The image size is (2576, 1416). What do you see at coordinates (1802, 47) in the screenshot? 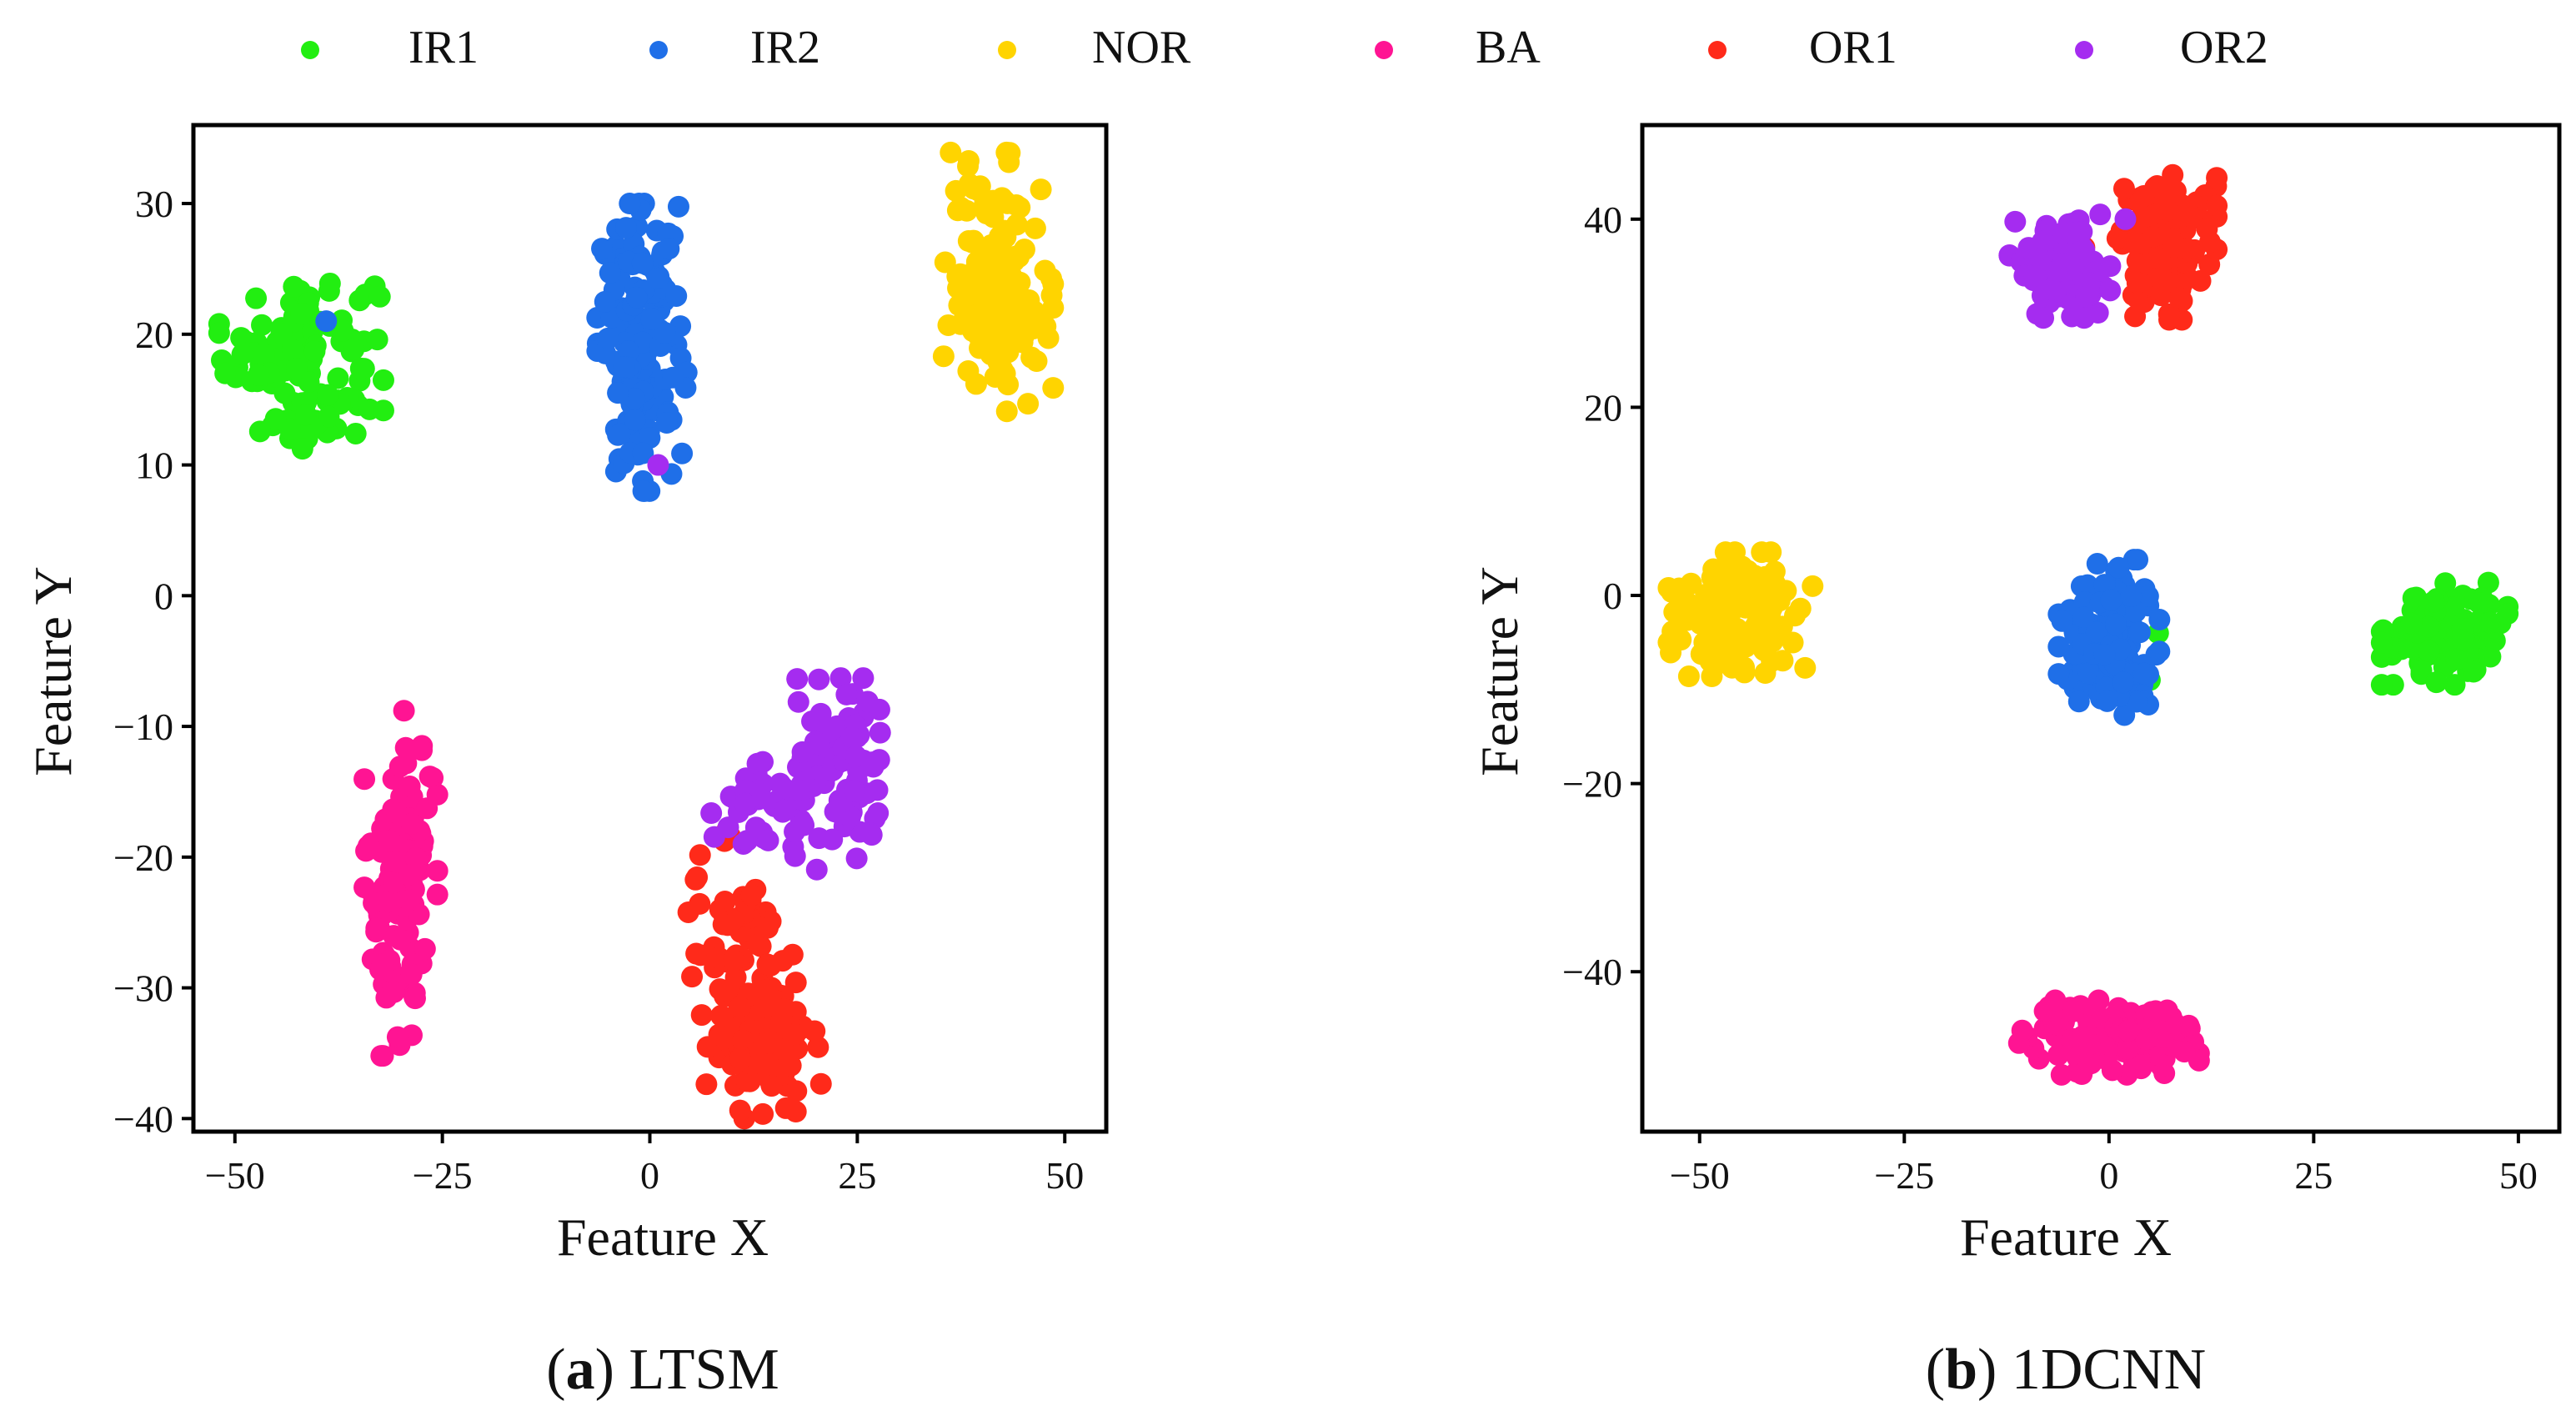
I see `legend-item-or1: OR1` at bounding box center [1802, 47].